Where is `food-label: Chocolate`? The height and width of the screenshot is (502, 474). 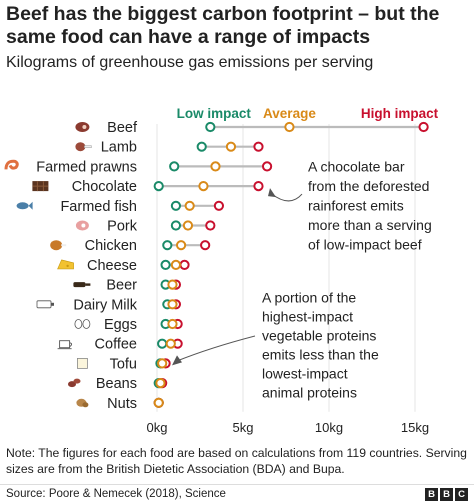
food-label: Chocolate is located at coordinates (104, 187).